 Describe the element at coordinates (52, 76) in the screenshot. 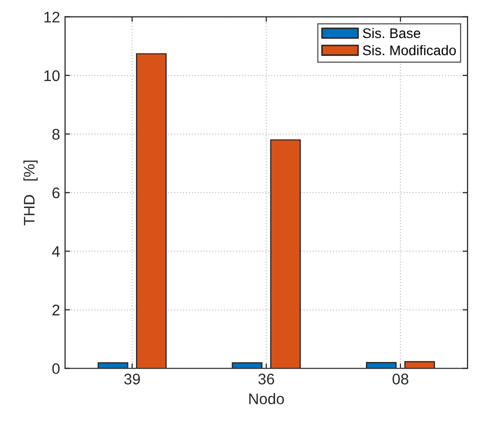

I see `y-tick-label: 10` at that location.